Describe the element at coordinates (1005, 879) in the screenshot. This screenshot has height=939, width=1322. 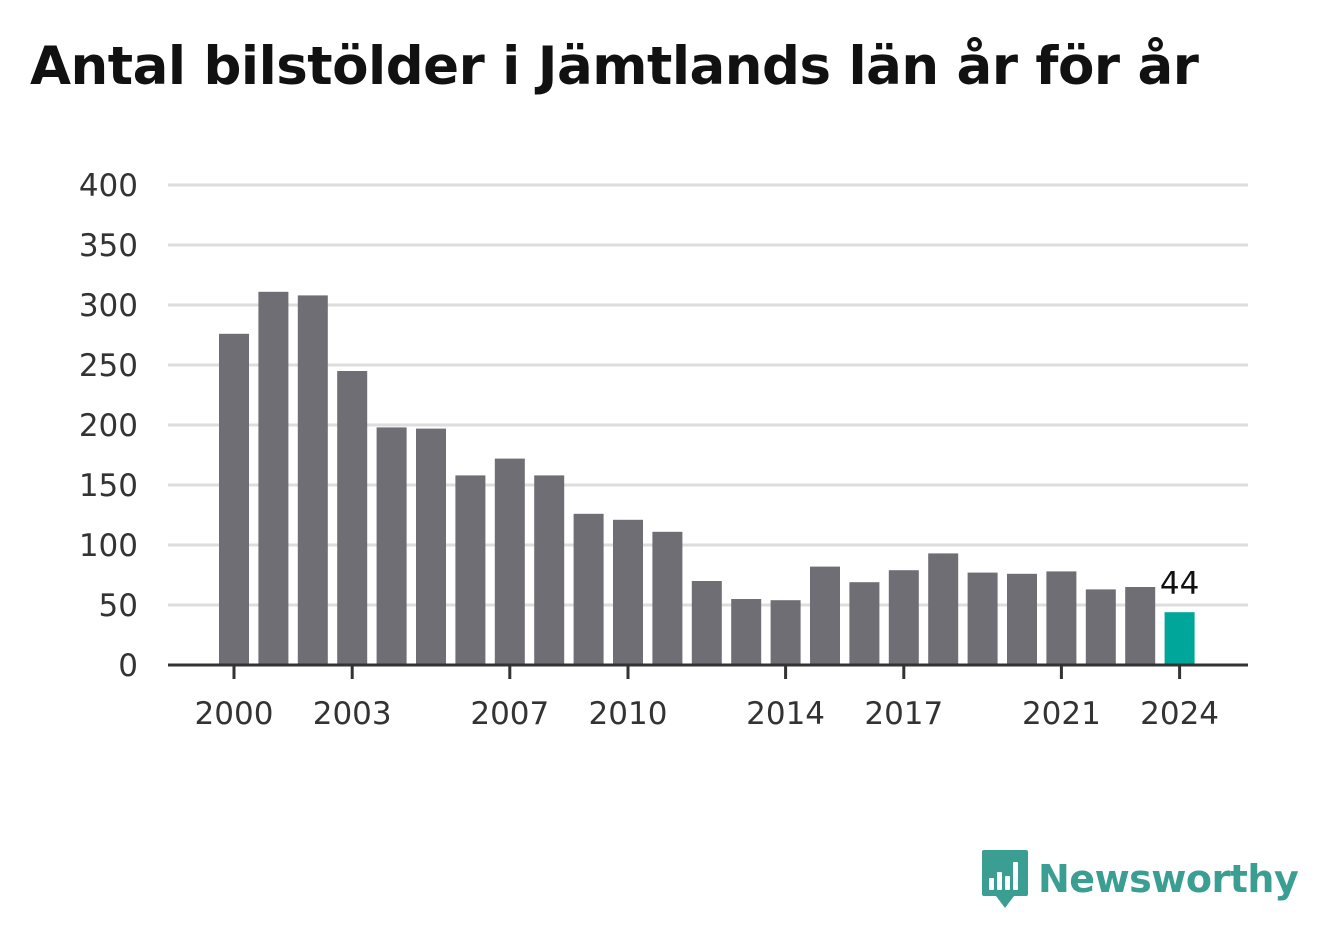
I see `speech-bubble-bar-chart-icon` at that location.